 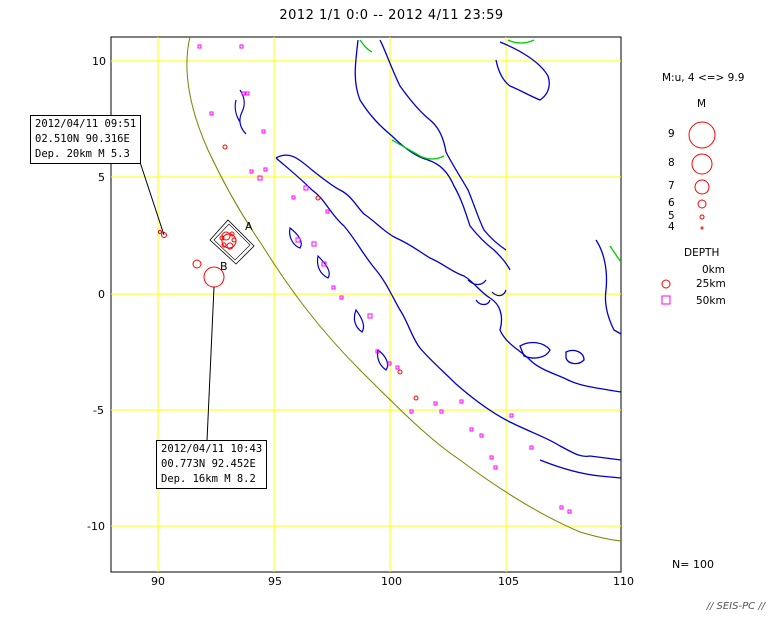 What do you see at coordinates (702, 104) in the screenshot?
I see `magnitude-legend-title: M` at bounding box center [702, 104].